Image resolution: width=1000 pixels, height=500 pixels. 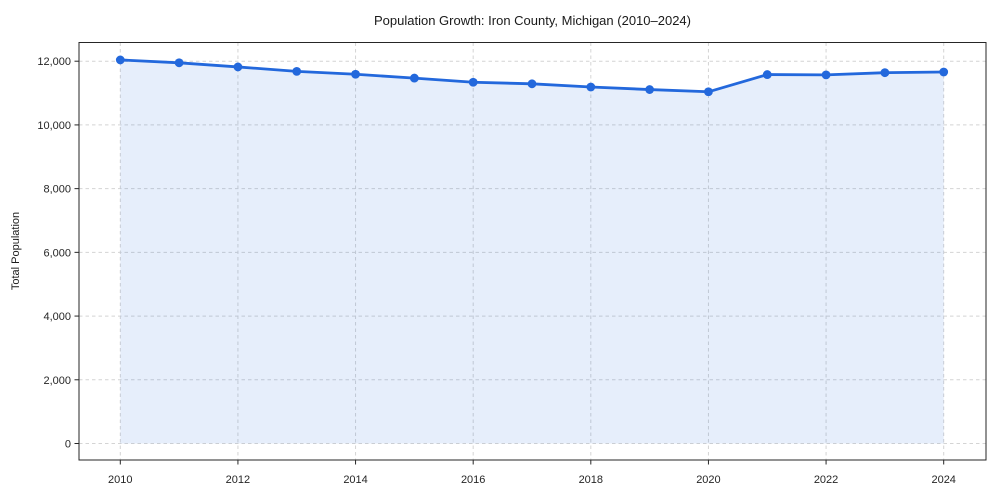 What do you see at coordinates (57, 253) in the screenshot?
I see `y-tick-label: 6,000` at bounding box center [57, 253].